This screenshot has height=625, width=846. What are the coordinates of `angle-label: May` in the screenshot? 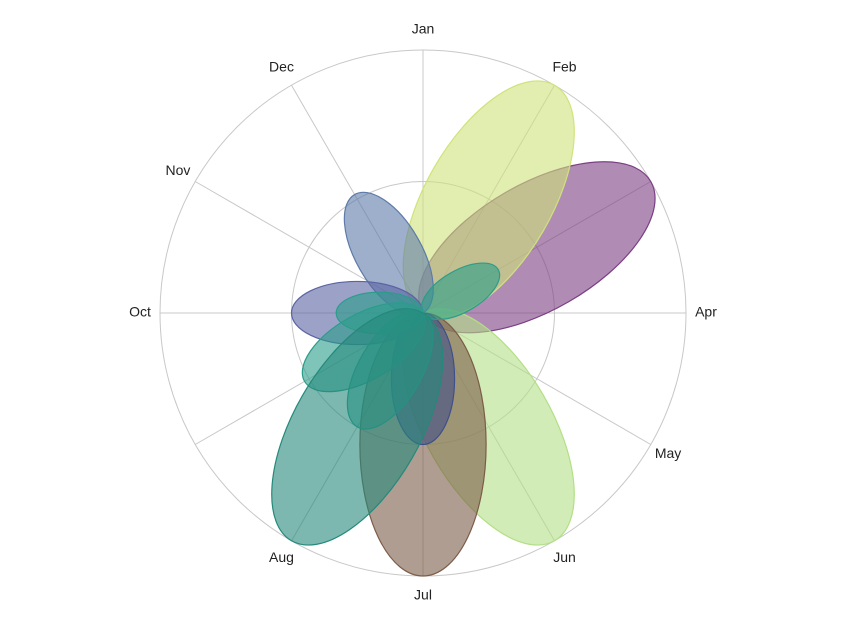 It's located at (668, 453).